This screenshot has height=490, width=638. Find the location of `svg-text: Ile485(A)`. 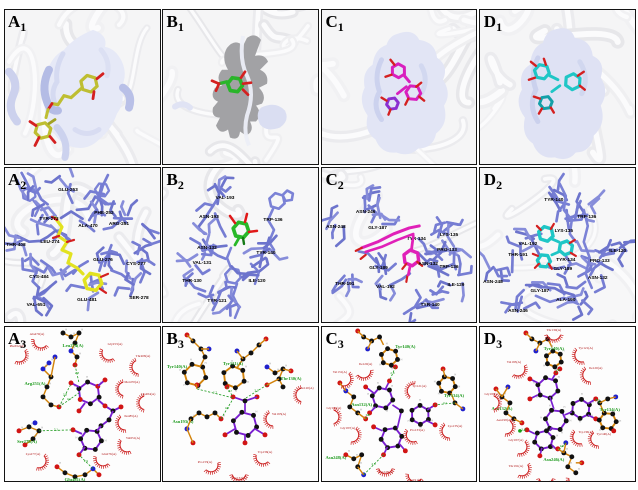

svg-text: Ile485(A) is located at coordinates (130, 415).